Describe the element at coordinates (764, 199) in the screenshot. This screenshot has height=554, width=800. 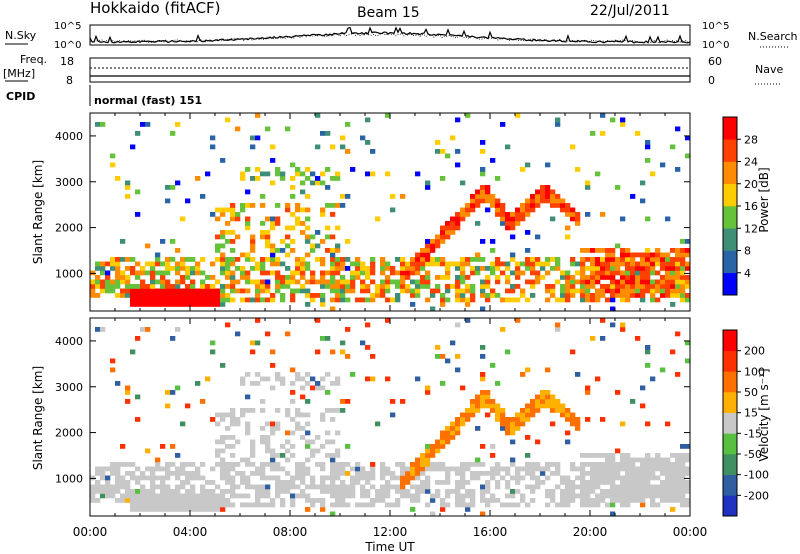
I see `power-colorbar-label: Power [dB]` at that location.